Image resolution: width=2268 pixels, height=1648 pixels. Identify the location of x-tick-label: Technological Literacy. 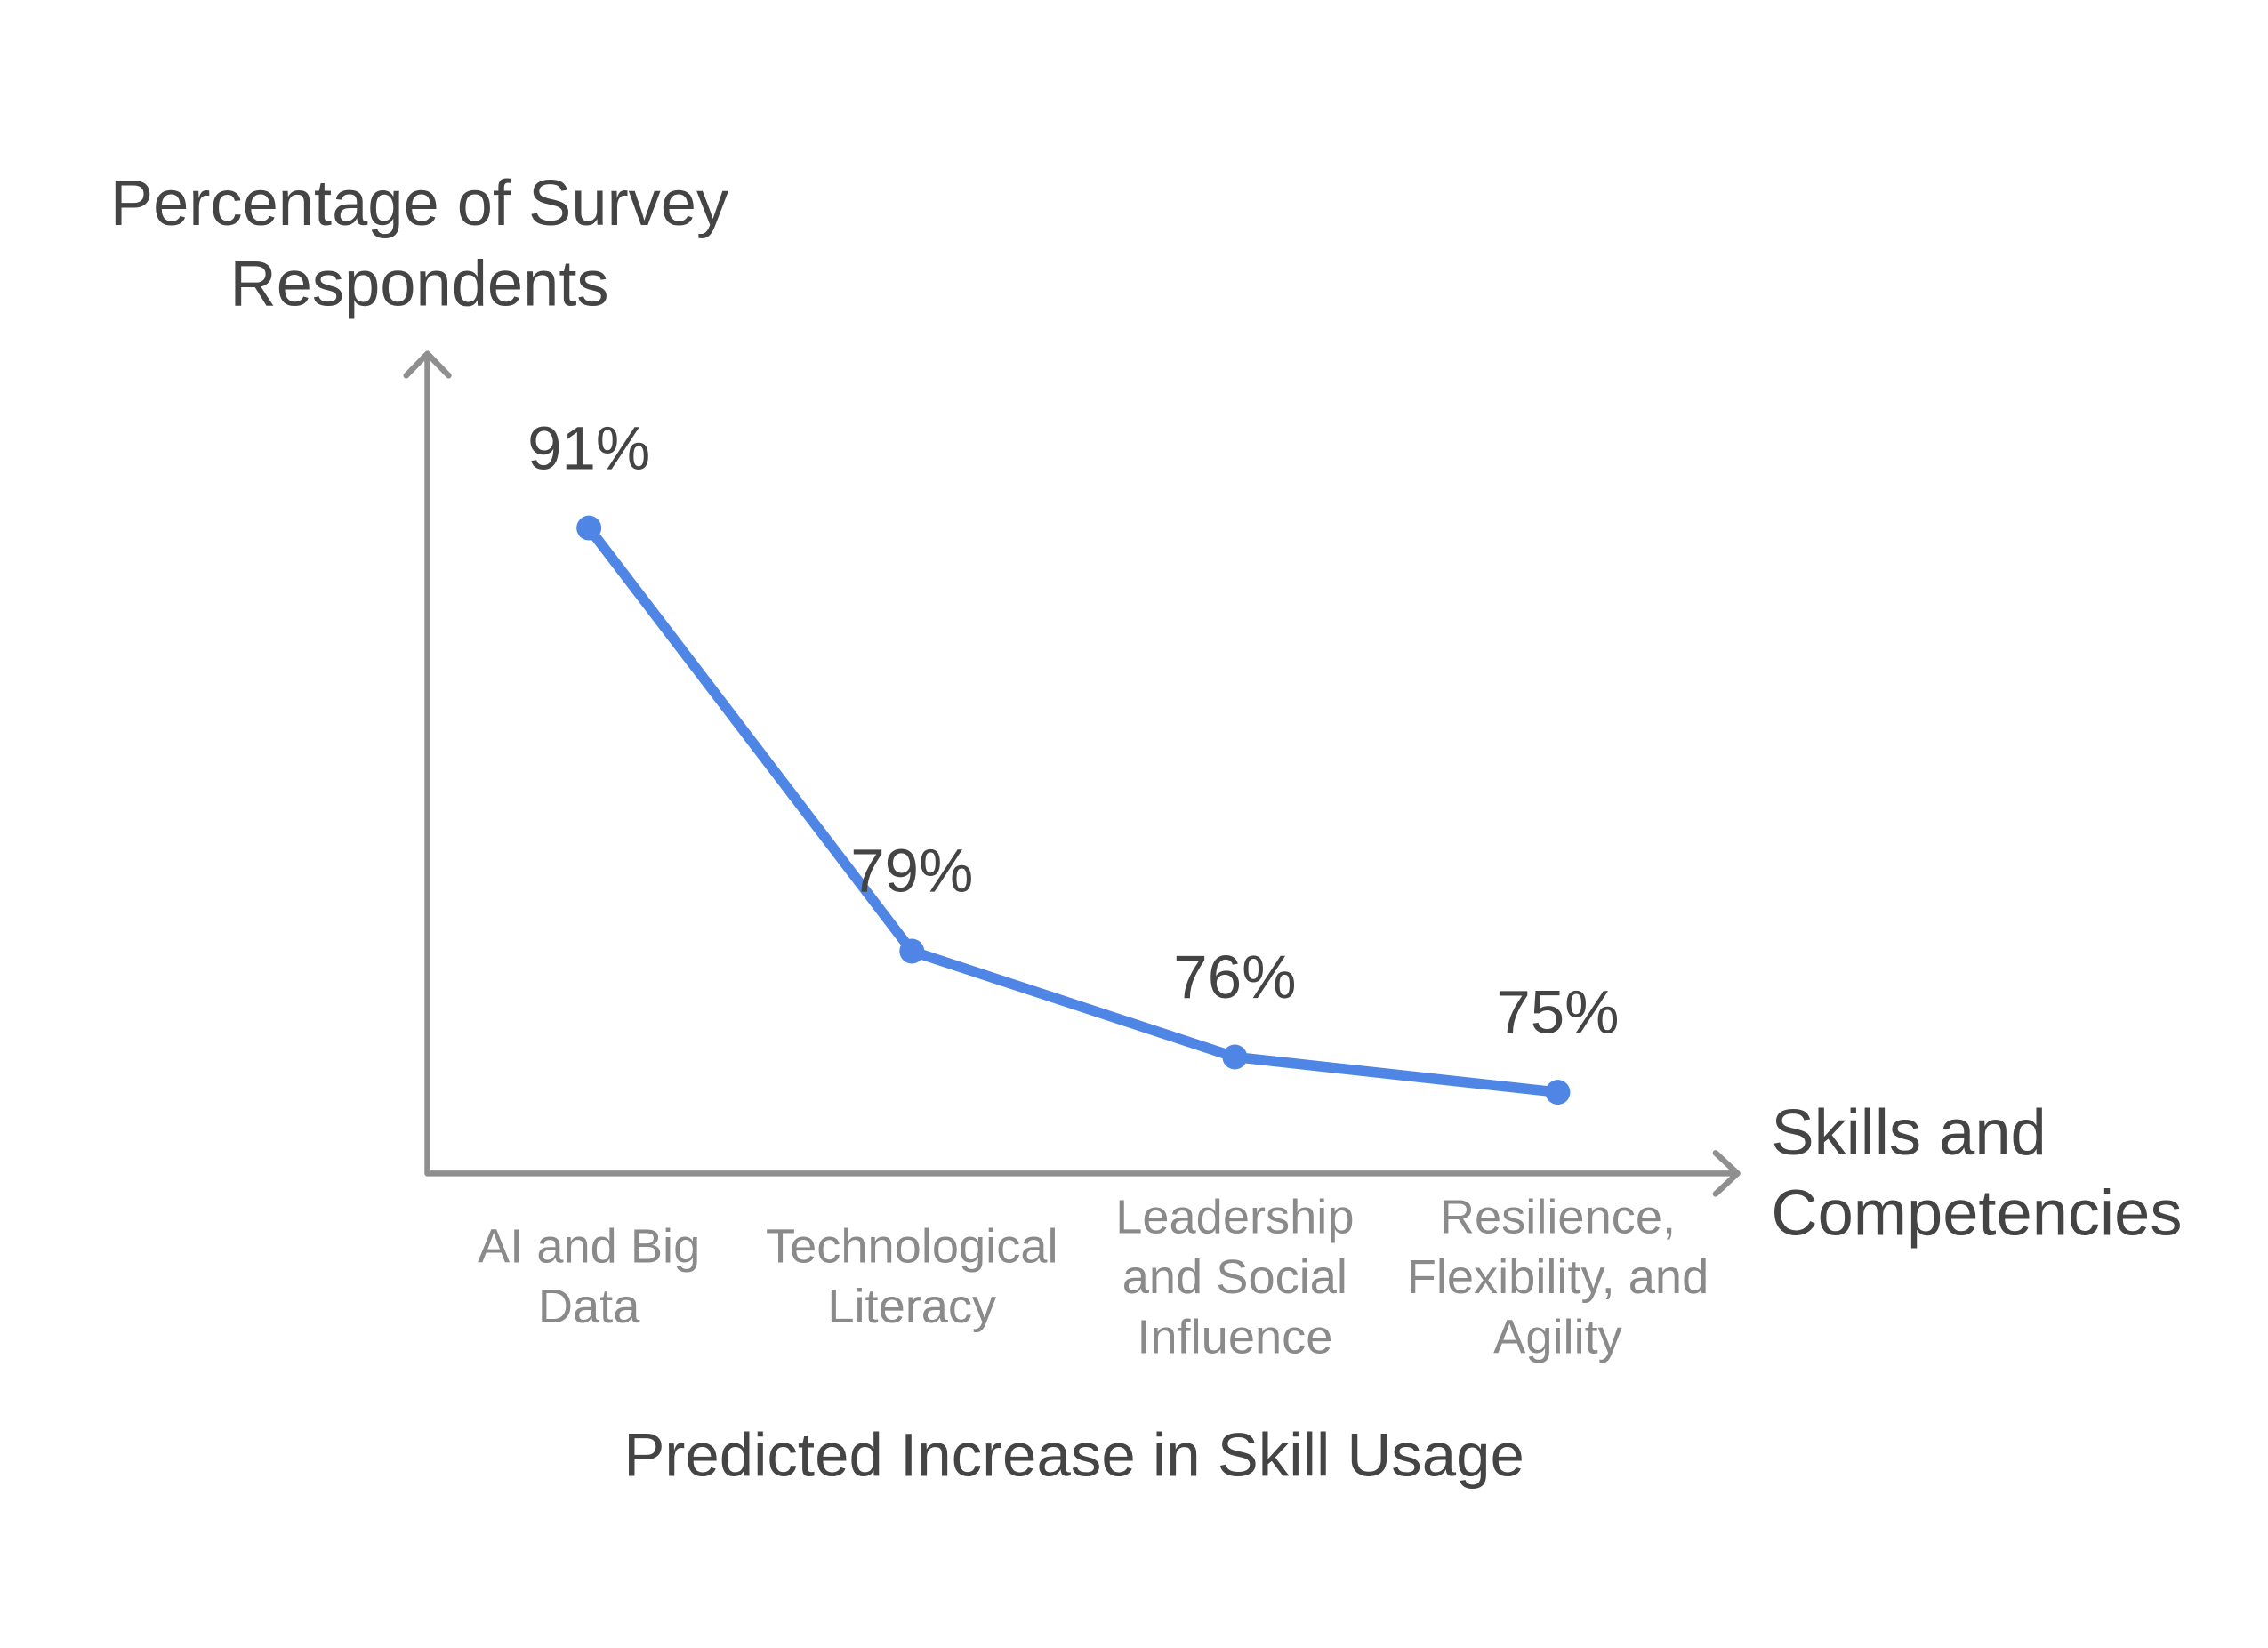
(912, 1275).